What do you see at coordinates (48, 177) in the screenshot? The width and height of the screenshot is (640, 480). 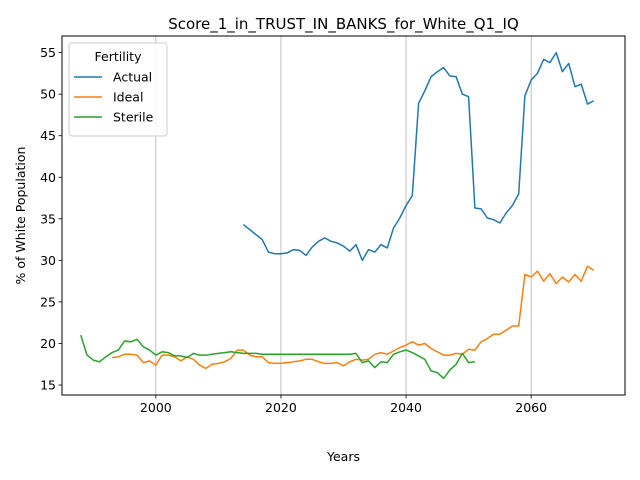 I see `y-tick-label: 40` at bounding box center [48, 177].